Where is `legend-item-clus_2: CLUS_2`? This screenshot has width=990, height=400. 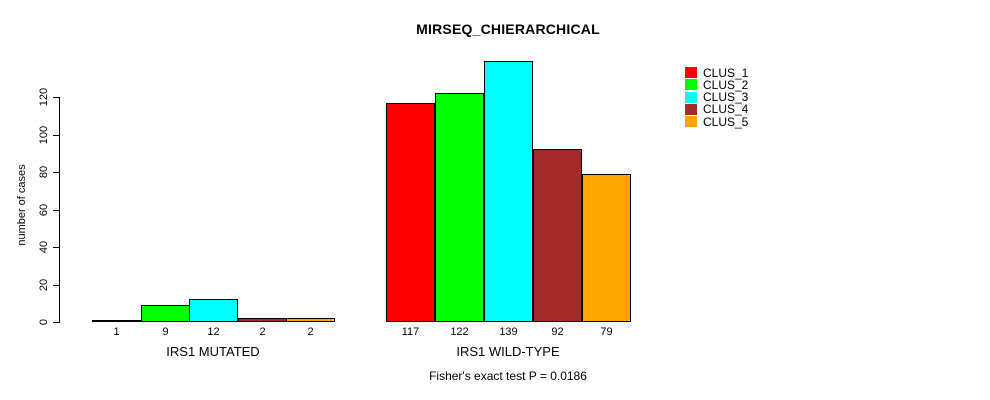 legend-item-clus_2: CLUS_2 is located at coordinates (717, 84).